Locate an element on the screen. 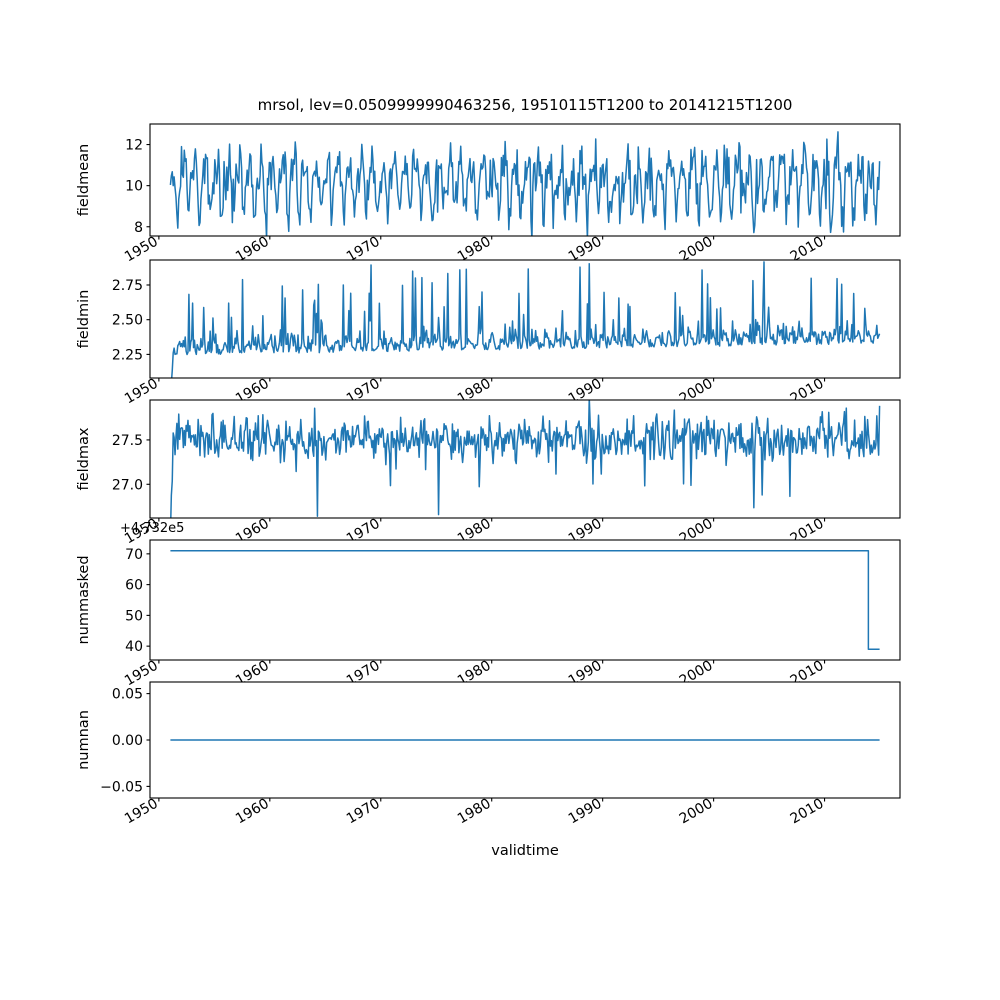 Image resolution: width=1000 pixels, height=1000 pixels. y-tick-label: 2.25 is located at coordinates (127, 355).